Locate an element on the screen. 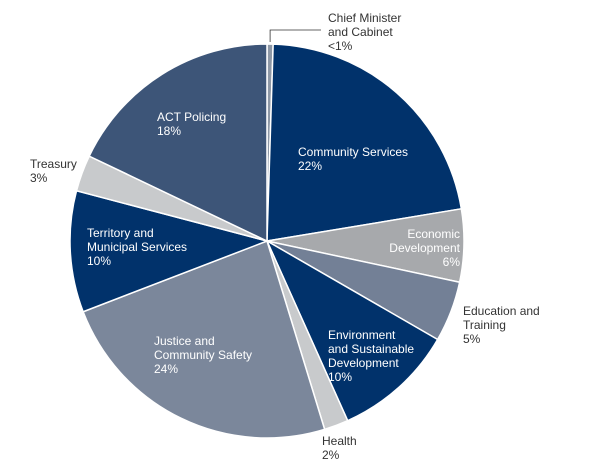  slice-name: and Cabinet is located at coordinates (360, 32).